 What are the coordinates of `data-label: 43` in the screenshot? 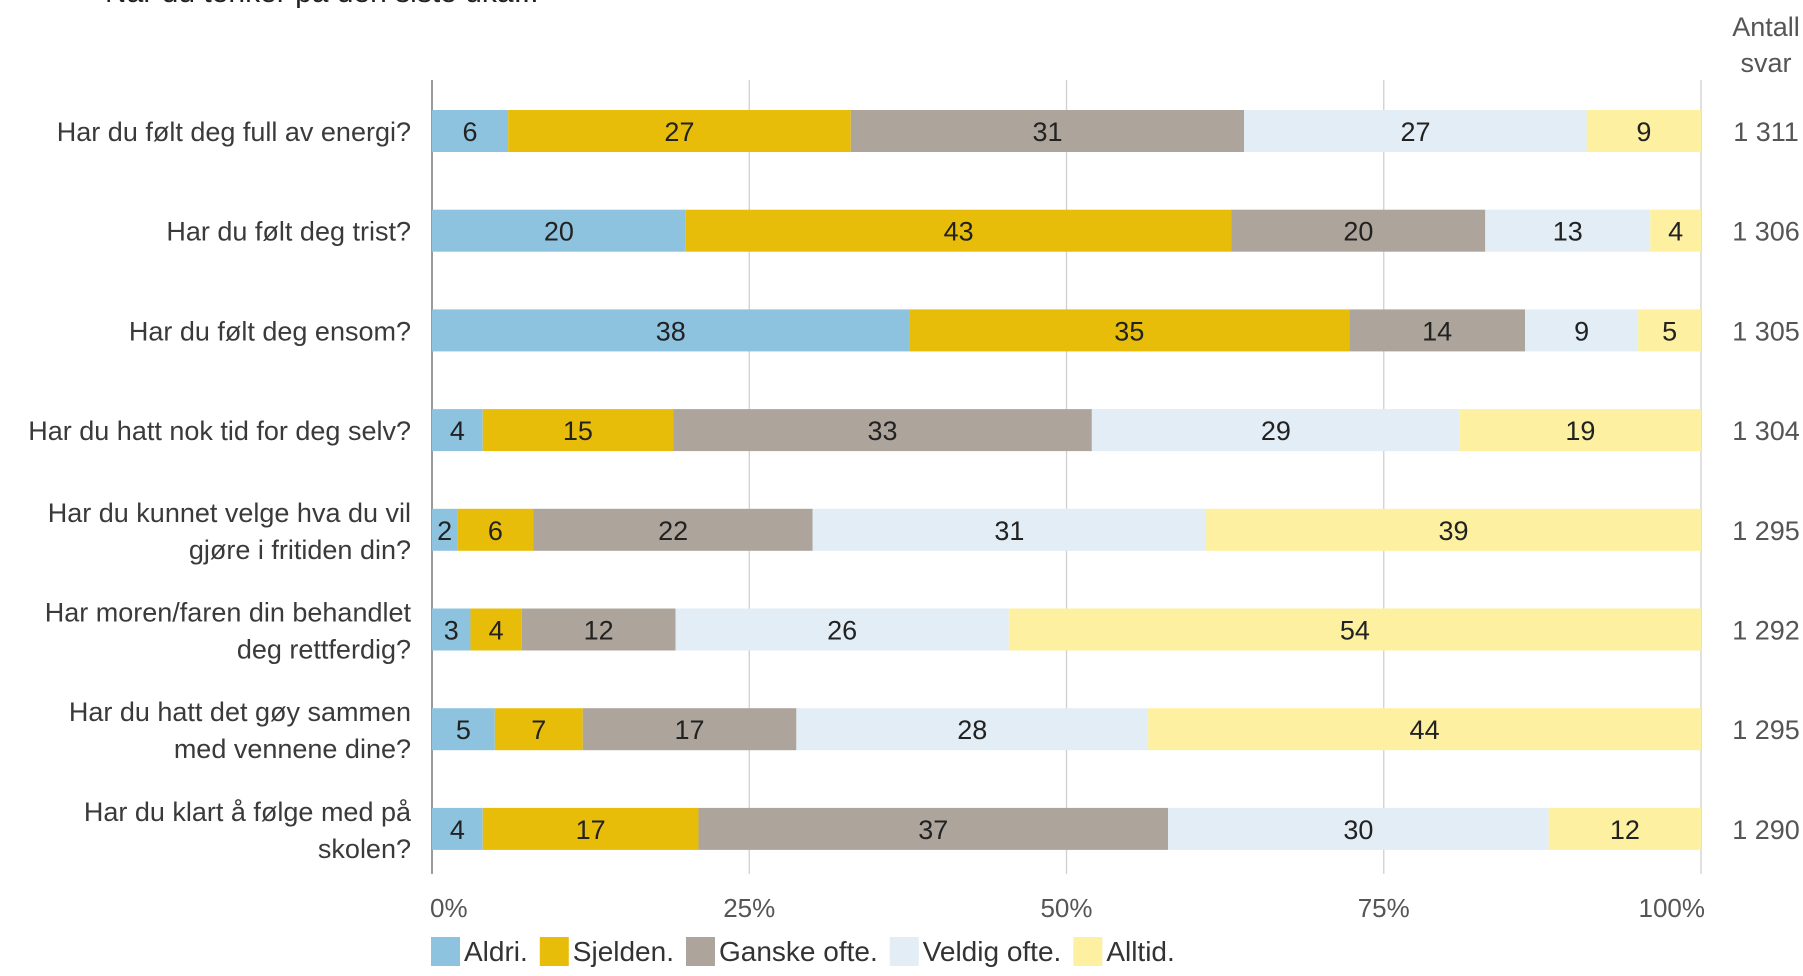 It's located at (959, 232).